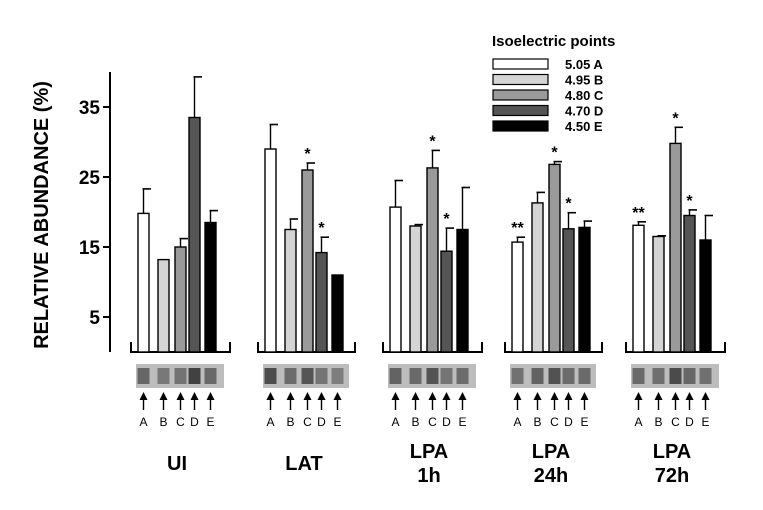 The image size is (763, 510). I want to click on lane-letter: C, so click(307, 422).